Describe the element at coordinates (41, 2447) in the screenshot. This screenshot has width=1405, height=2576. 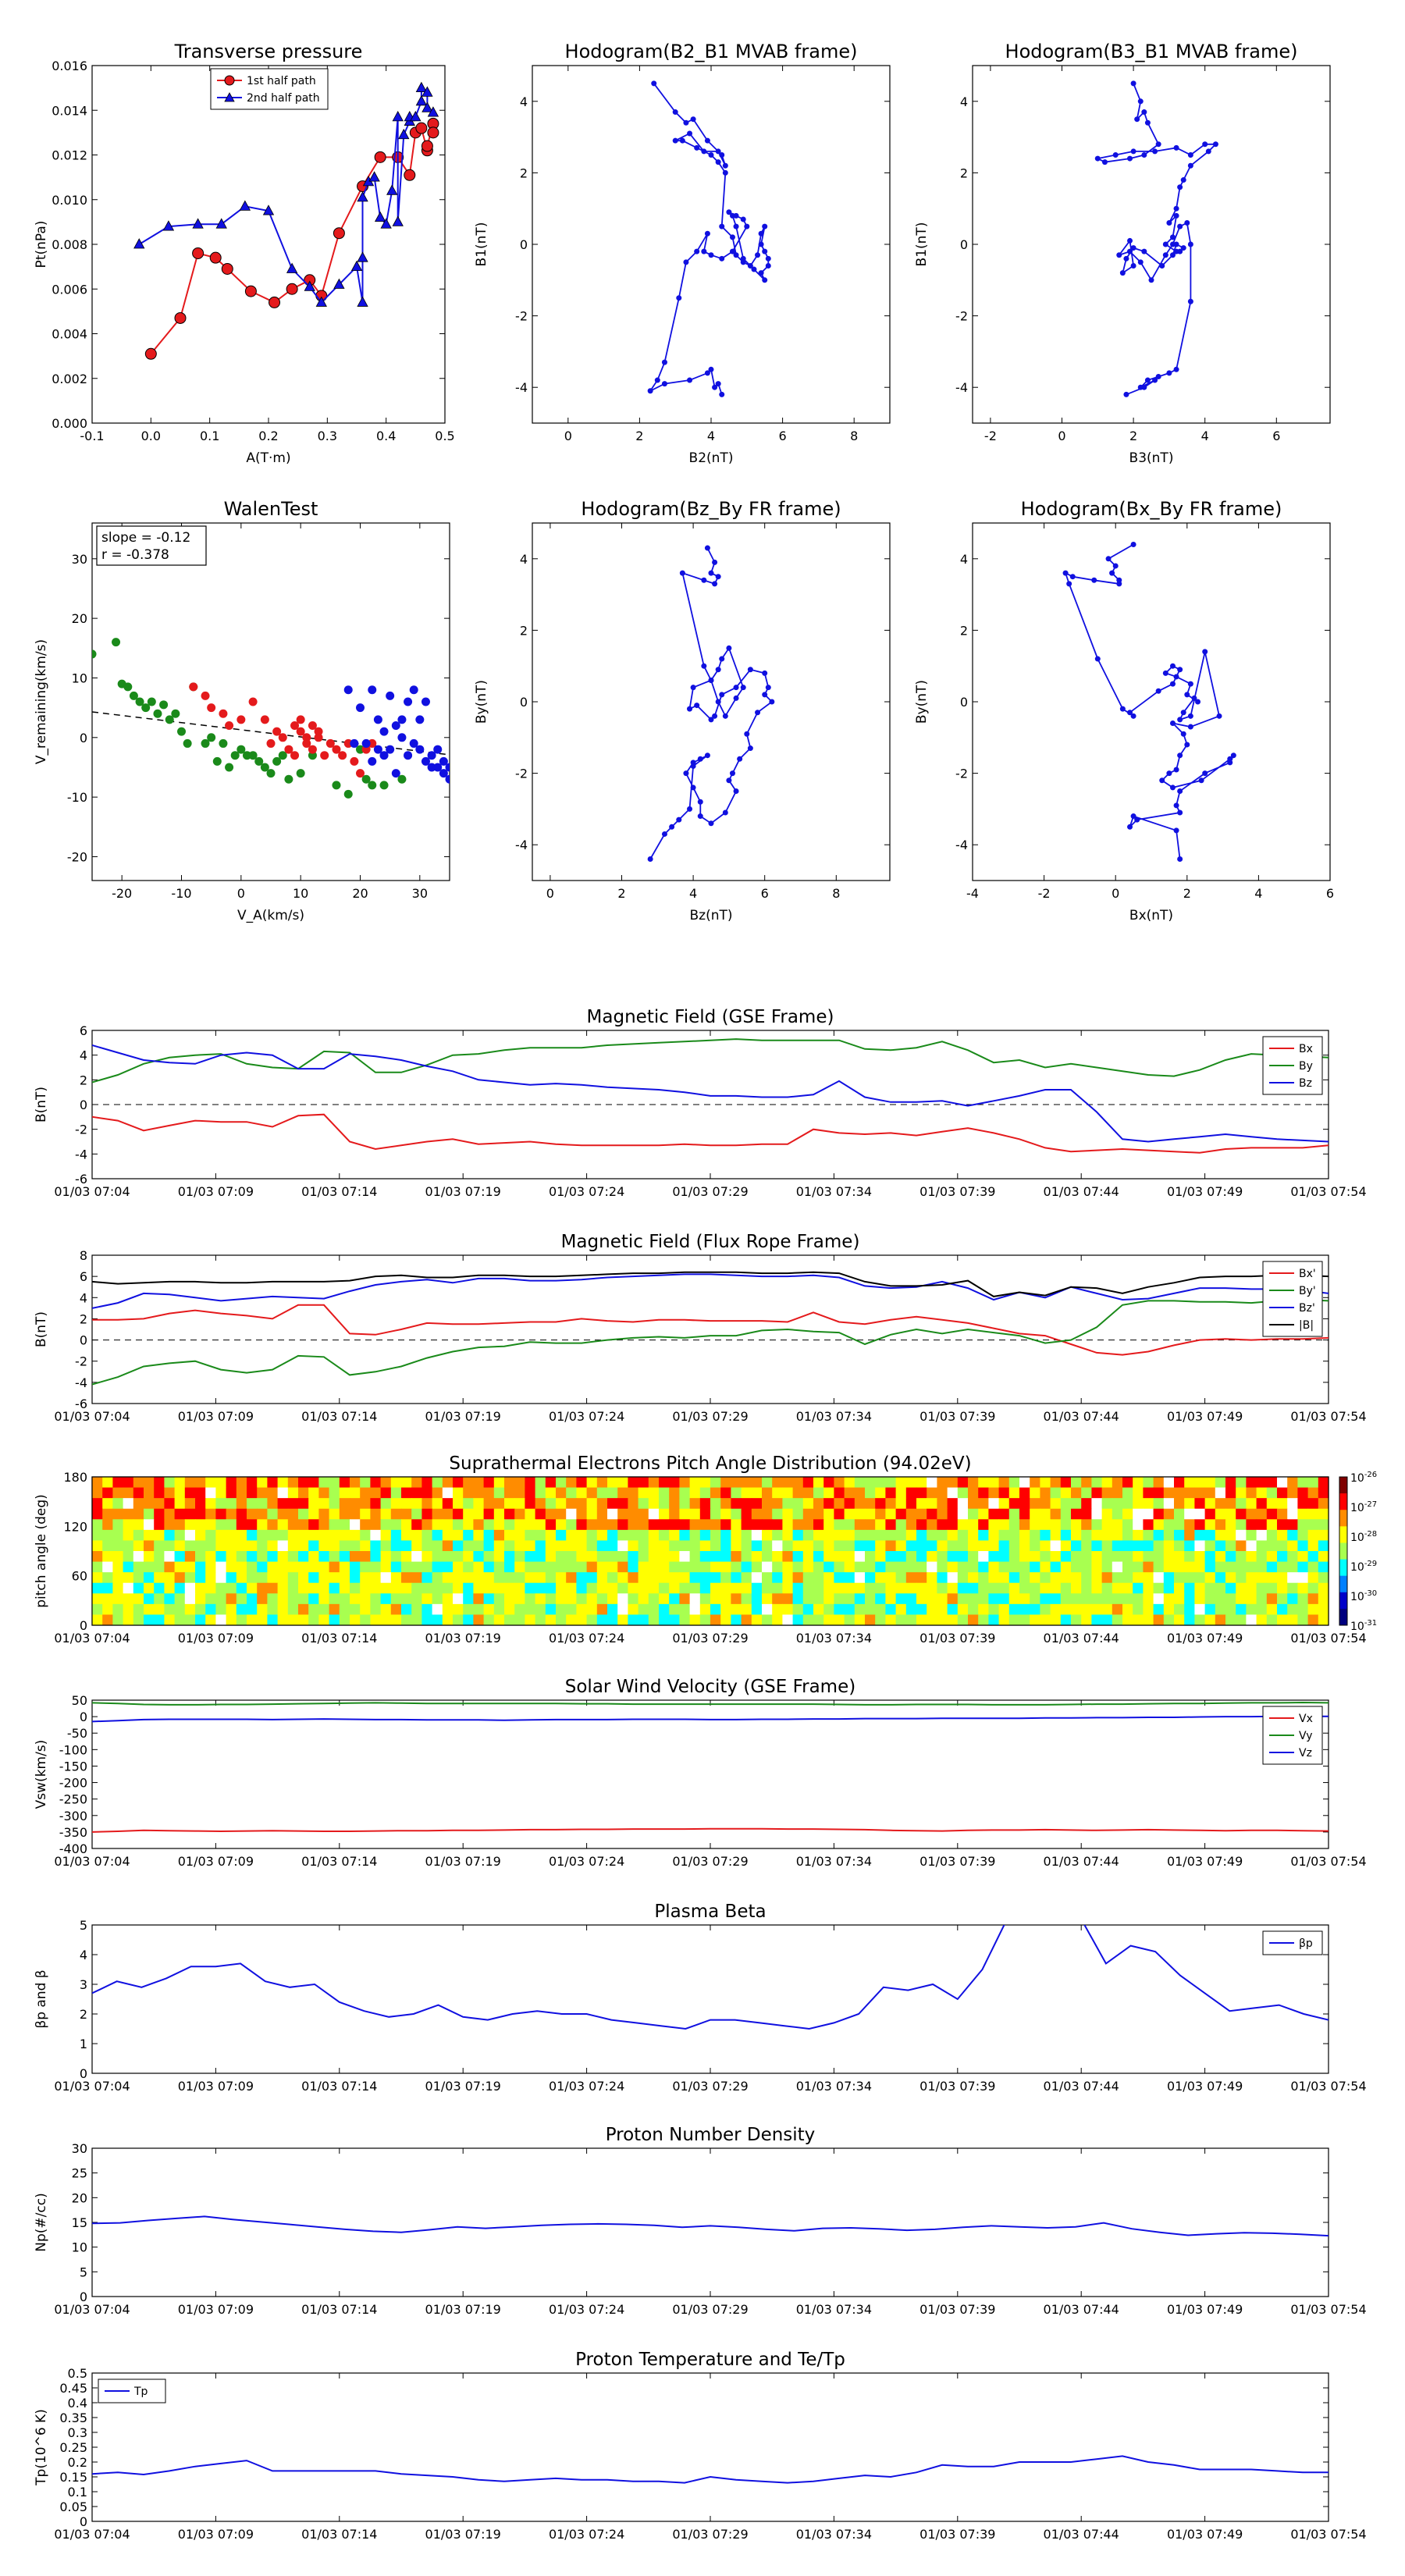
I see `y-axis-label: Tp(10^6 K)` at that location.